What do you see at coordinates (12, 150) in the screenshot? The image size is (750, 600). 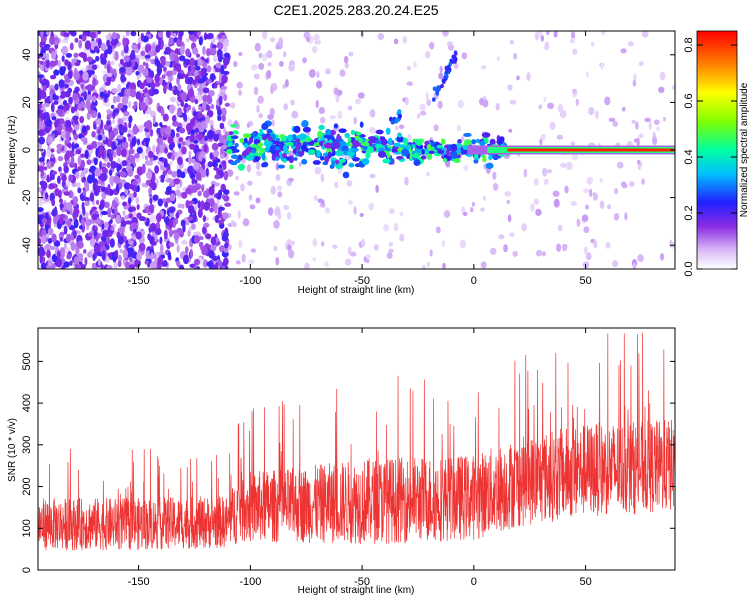 I see `spectrogram-y-label: Frequency (Hz)` at bounding box center [12, 150].